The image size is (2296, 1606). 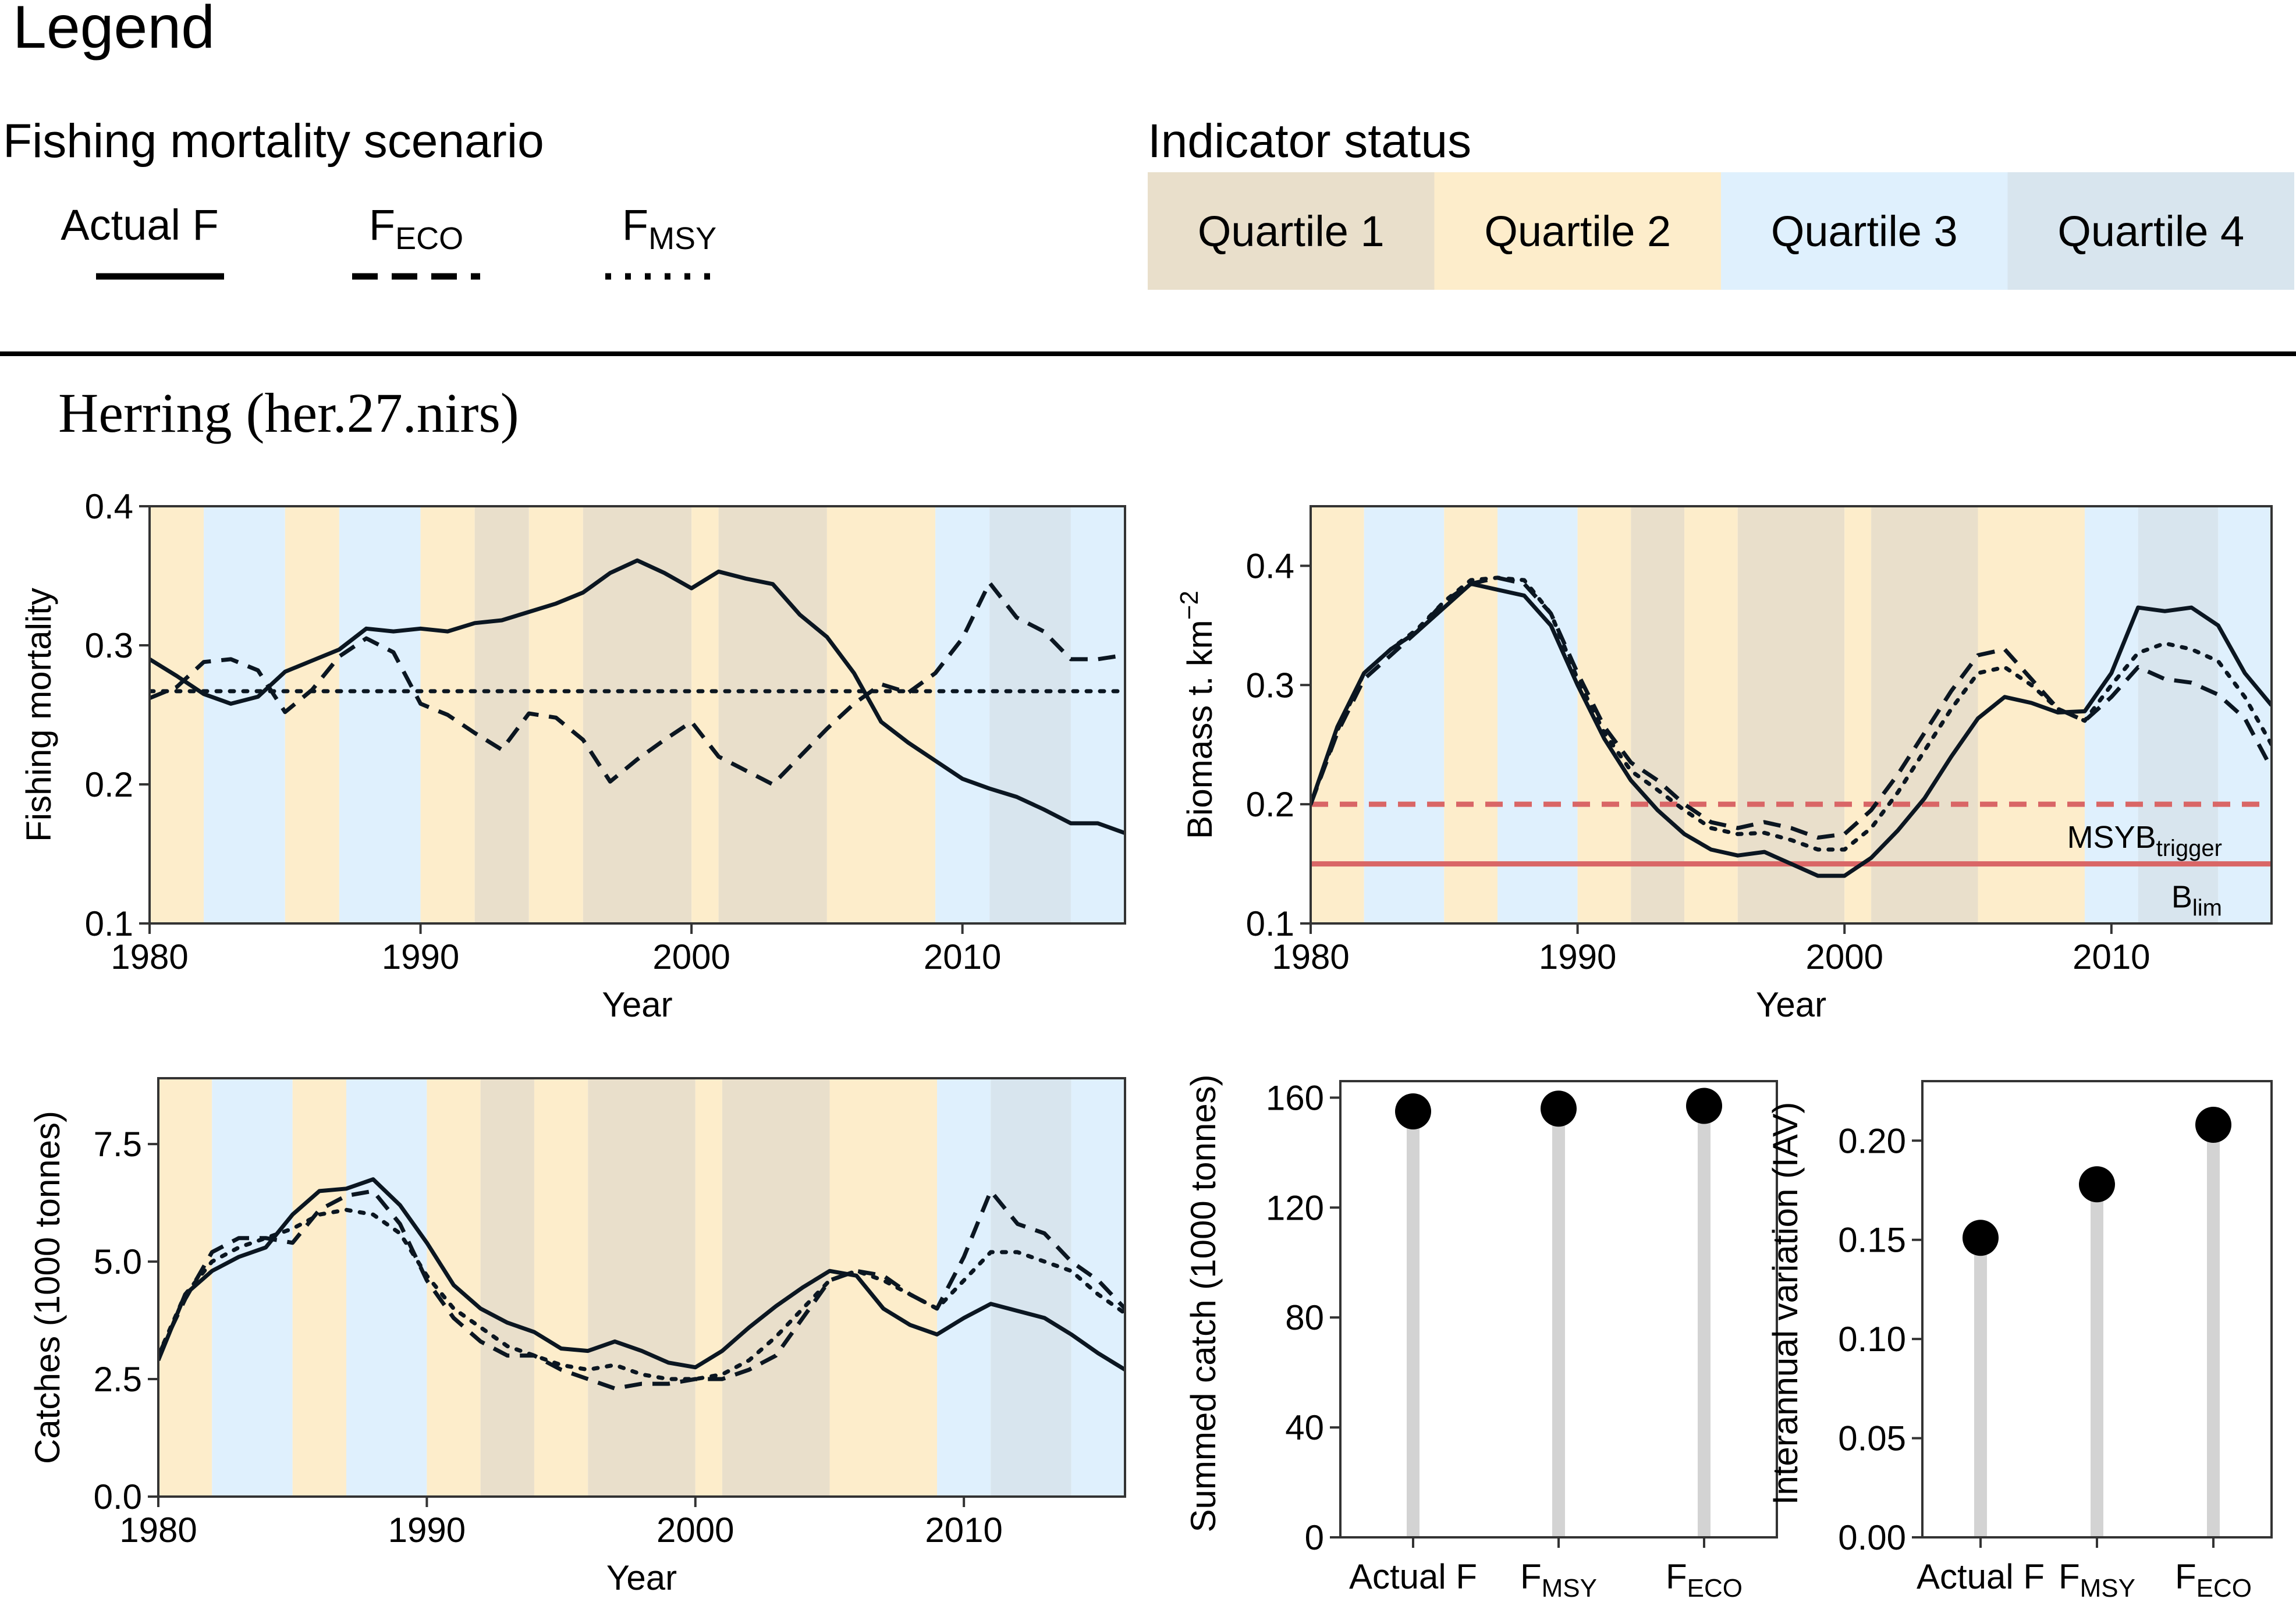 I want to click on status-legend-title: Indicator status, so click(x=1310, y=141).